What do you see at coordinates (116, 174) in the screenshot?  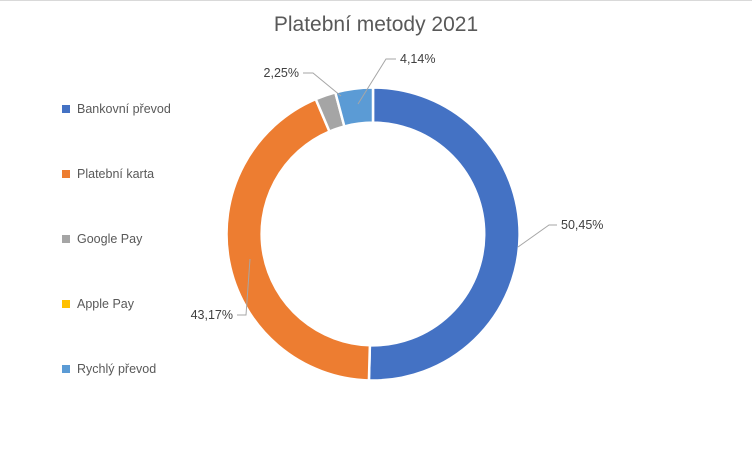 I see `legend-label: Platební karta` at bounding box center [116, 174].